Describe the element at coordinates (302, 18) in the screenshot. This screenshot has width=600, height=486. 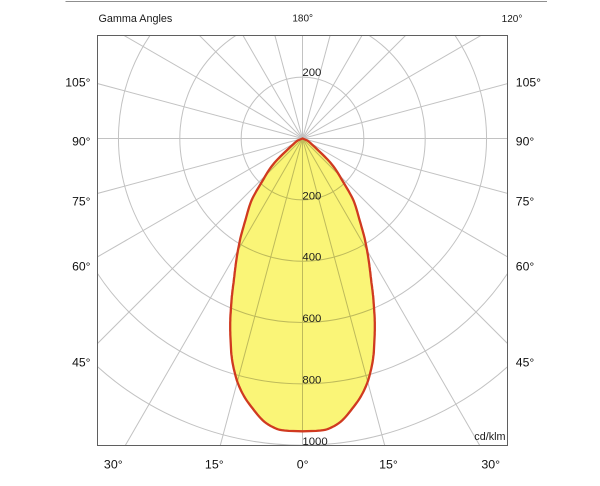
I see `svg-text: 180°` at that location.